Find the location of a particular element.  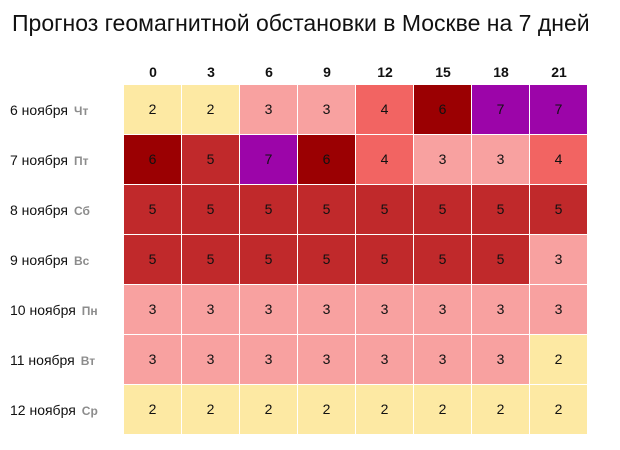

day-label: 6 ноября Чт is located at coordinates (49, 110).